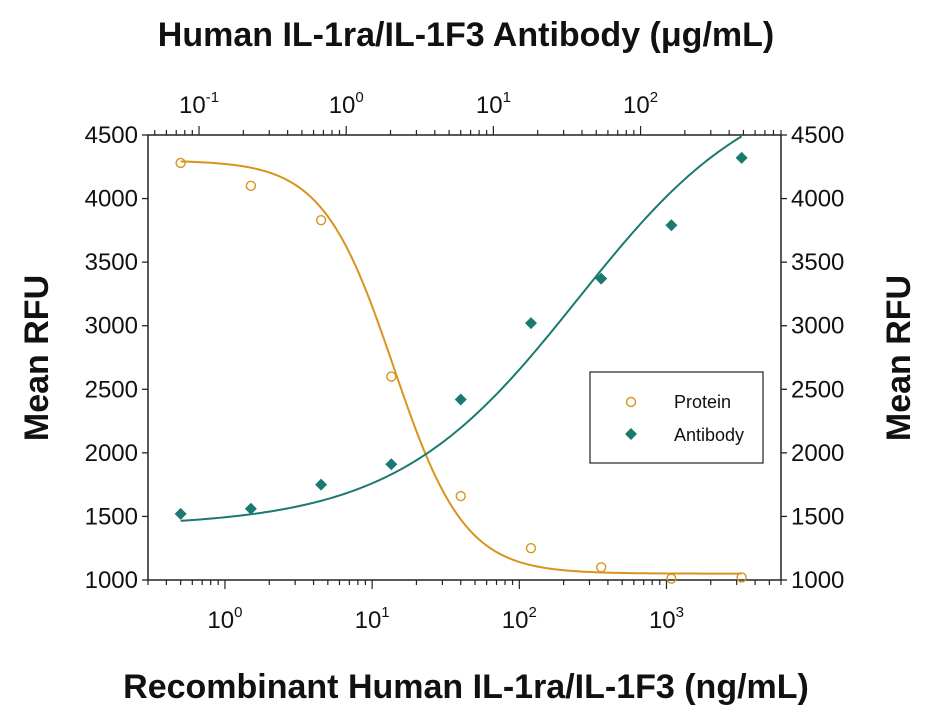 This screenshot has width=929, height=713. I want to click on chart-title: Human IL-1ra/IL-1F3 Antibody (μg/mL), so click(466, 35).